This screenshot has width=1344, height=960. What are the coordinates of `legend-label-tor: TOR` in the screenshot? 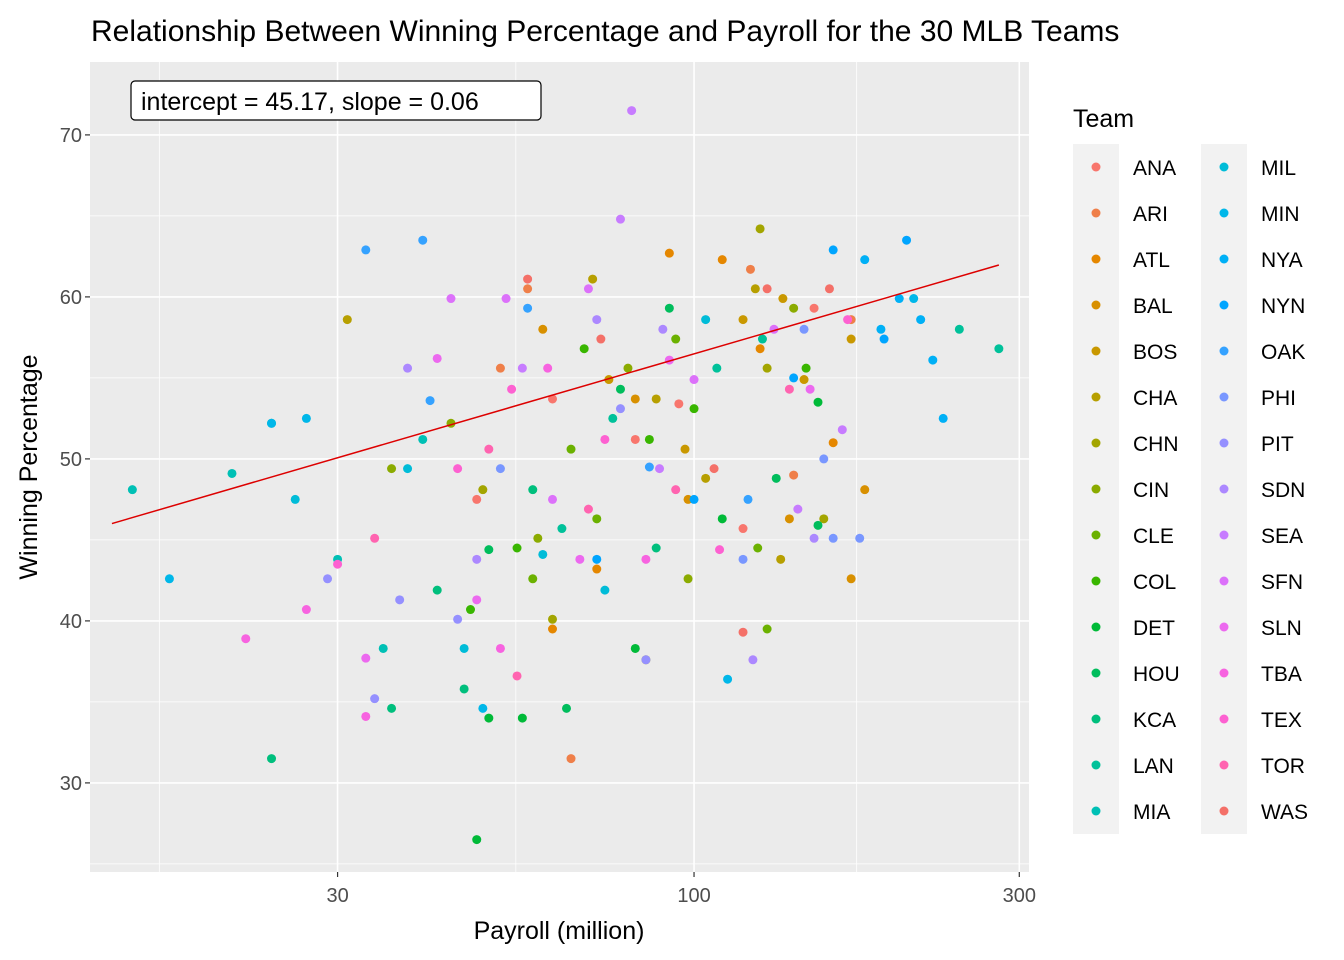 It's located at (1283, 766).